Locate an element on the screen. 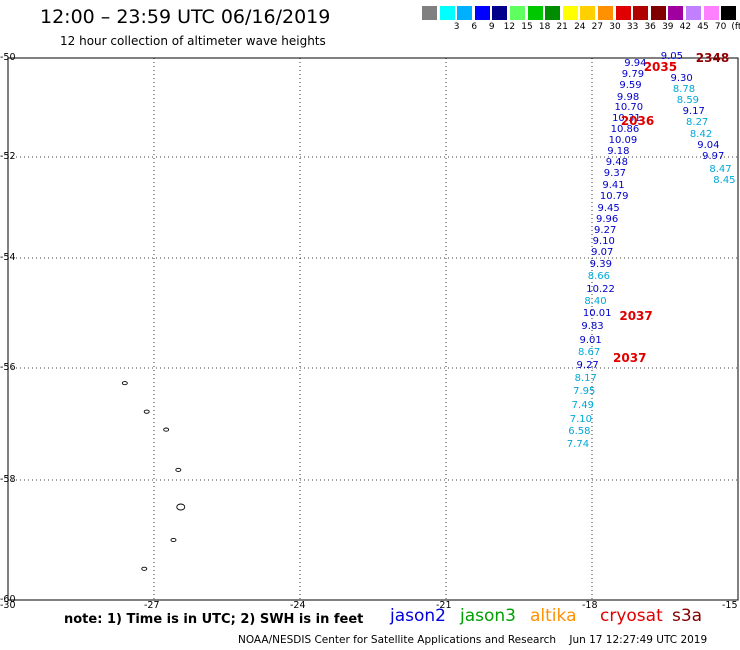 This screenshot has width=740, height=650. wave-height-value: 7.10 is located at coordinates (580, 419).